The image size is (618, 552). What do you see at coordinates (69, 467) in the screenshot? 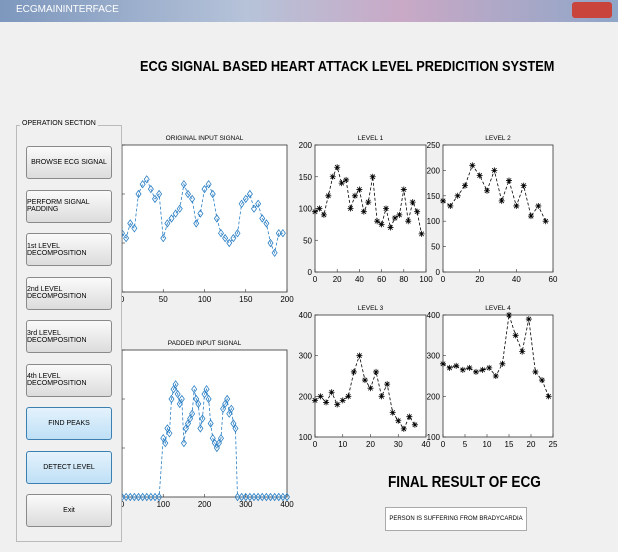
I see `button: DETECT LEVEL` at bounding box center [69, 467].